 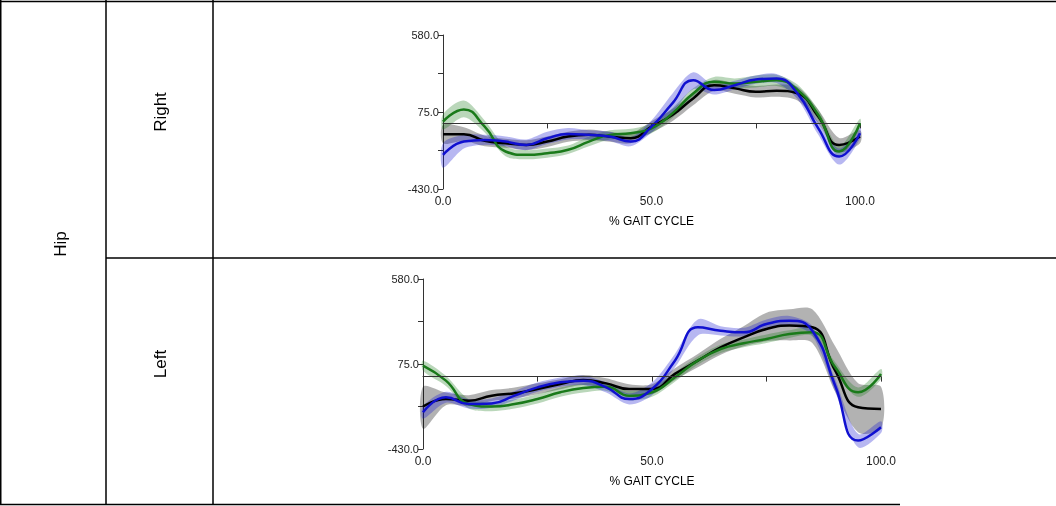 What do you see at coordinates (160, 364) in the screenshot?
I see `y-axis-title: Left` at bounding box center [160, 364].